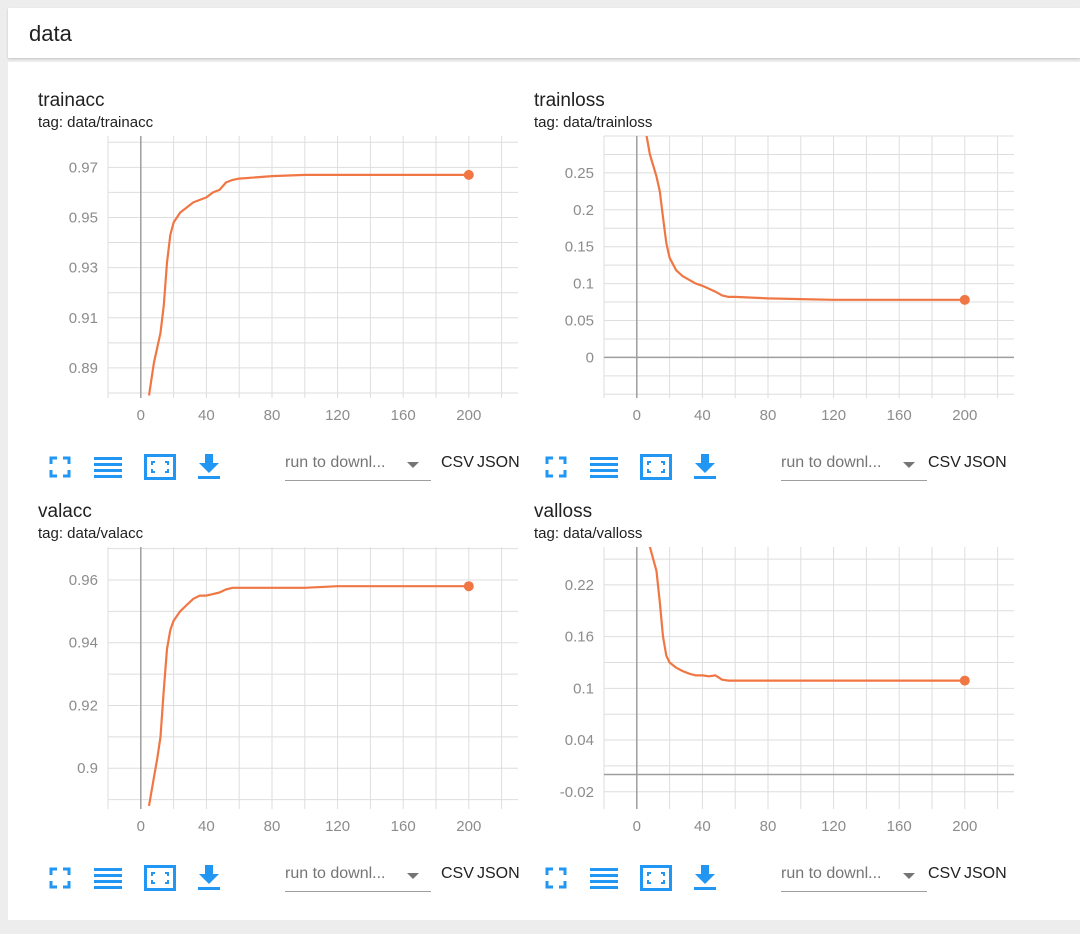 This screenshot has width=1080, height=934. I want to click on x-tick-label: 80, so click(768, 415).